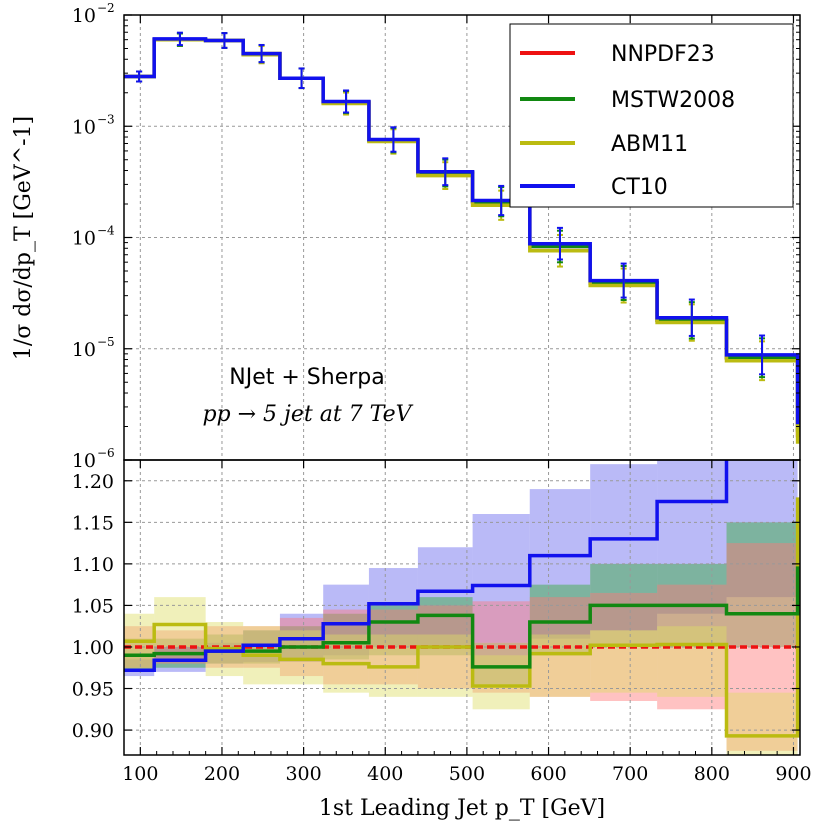 The height and width of the screenshot is (830, 830). Describe the element at coordinates (93, 523) in the screenshot. I see `y-bottom-tick-label-1.15: 1.15` at that location.